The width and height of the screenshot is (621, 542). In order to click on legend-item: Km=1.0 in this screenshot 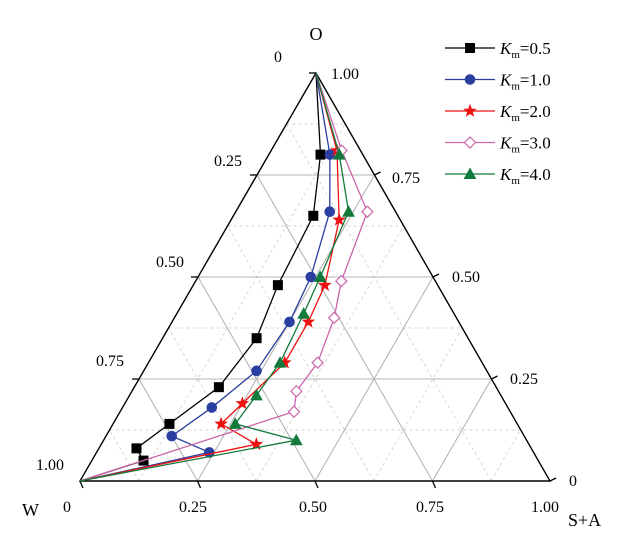, I will do `click(498, 82)`.